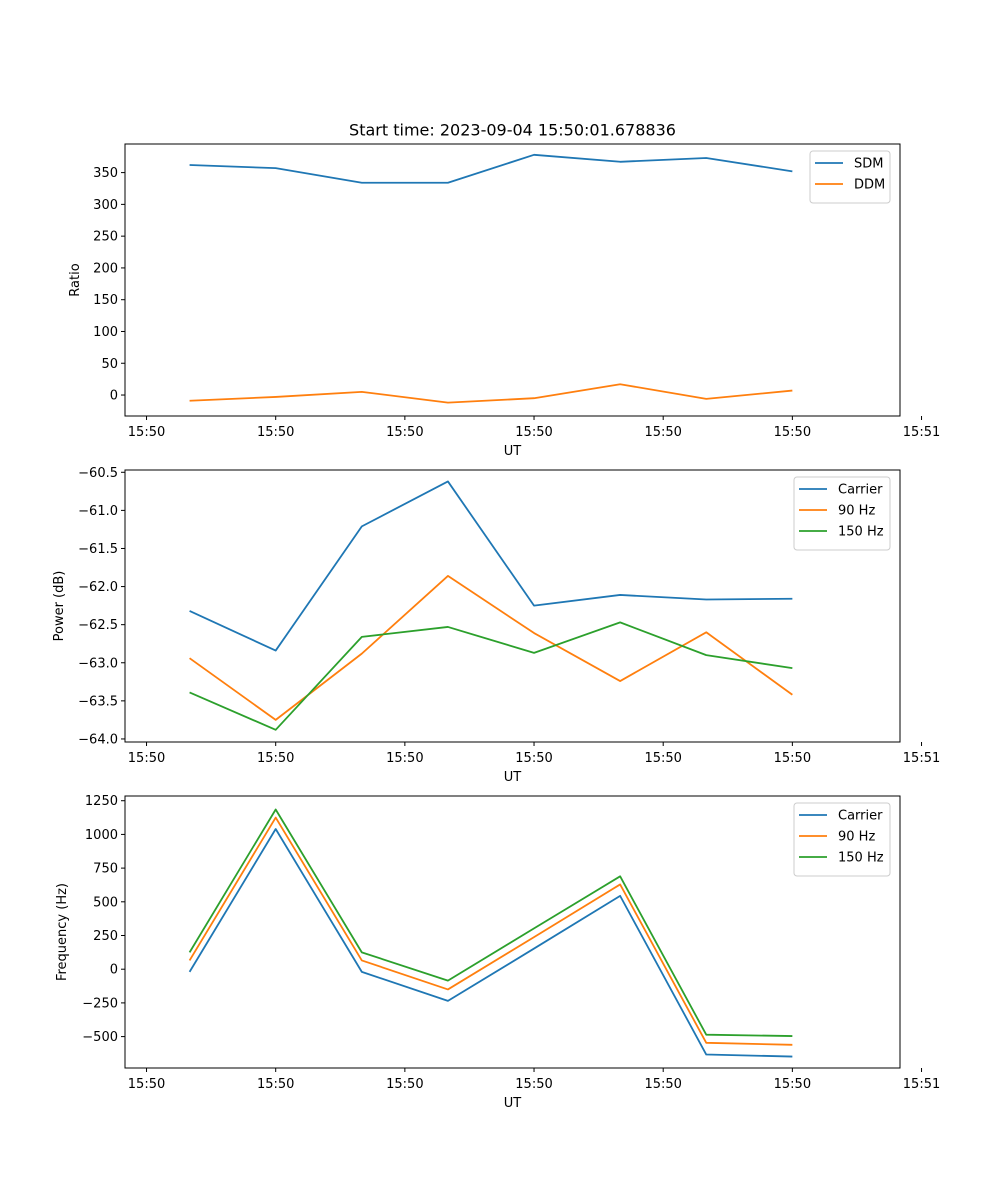 The image size is (1000, 1200). What do you see at coordinates (101, 801) in the screenshot?
I see `y-tick-label: 1250` at bounding box center [101, 801].